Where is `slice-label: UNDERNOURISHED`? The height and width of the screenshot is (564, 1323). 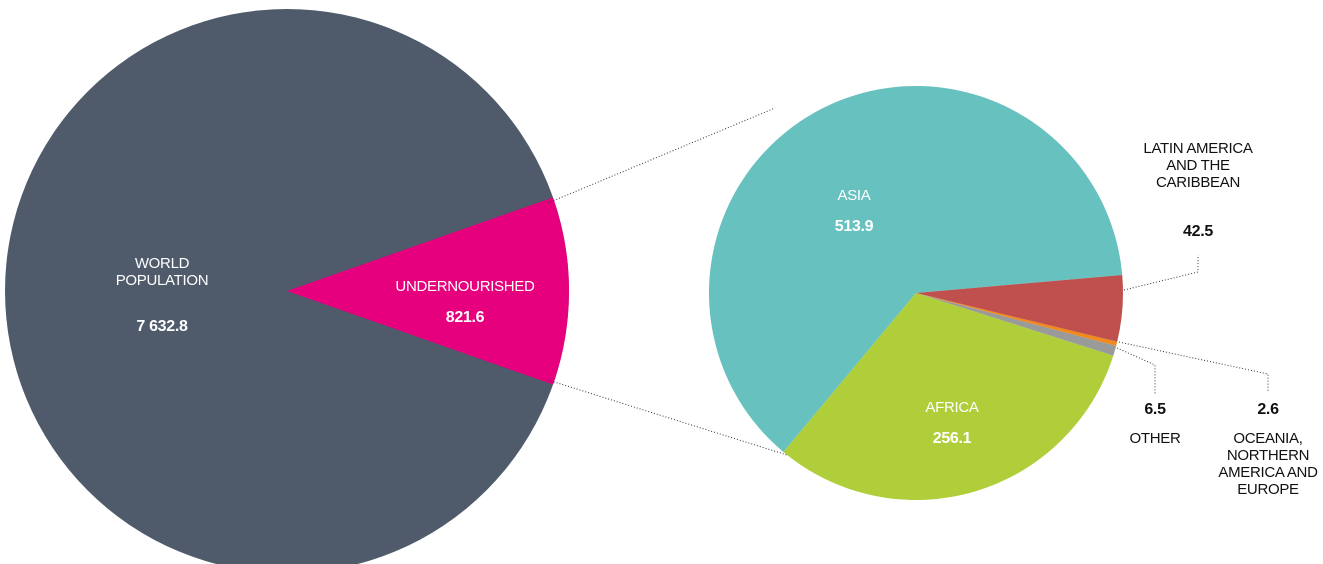
slice-label: UNDERNOURISHED is located at coordinates (465, 286).